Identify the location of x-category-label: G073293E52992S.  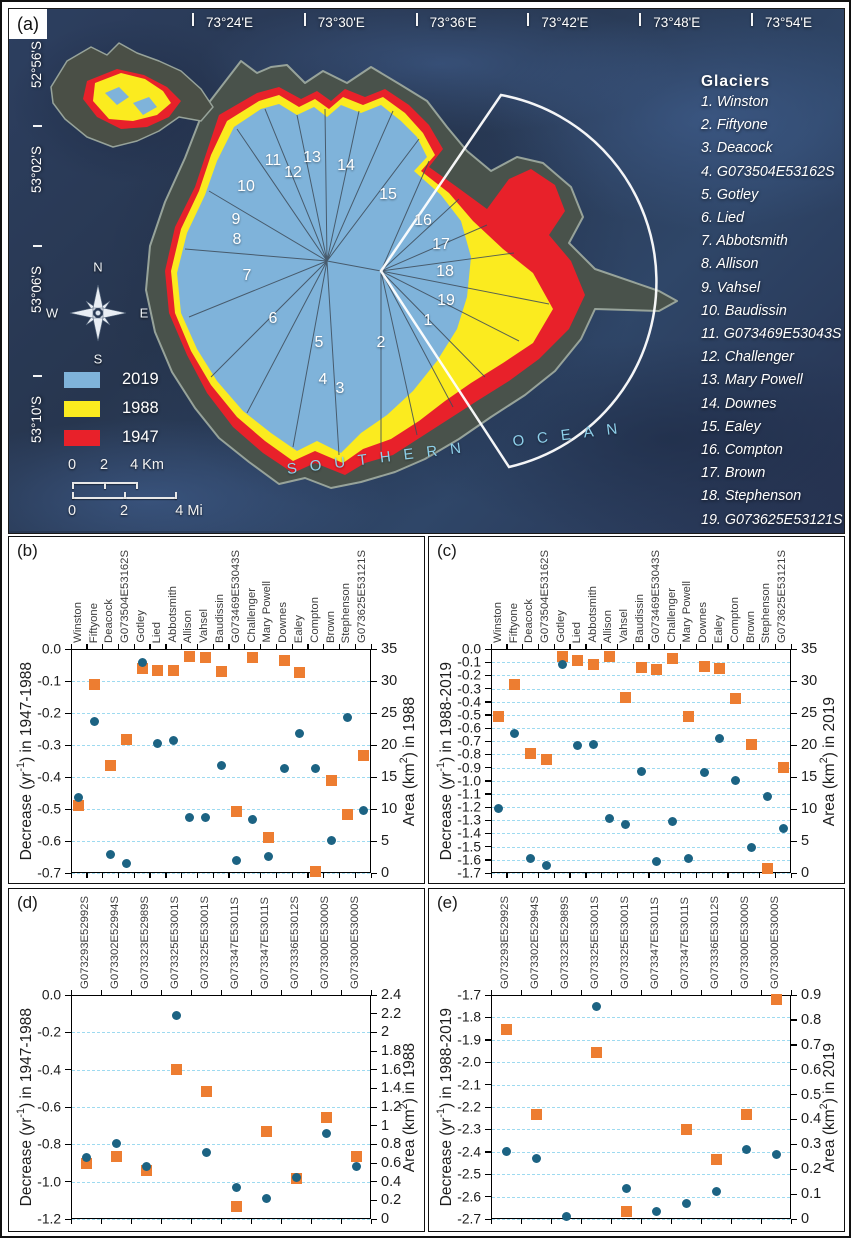
(85, 942).